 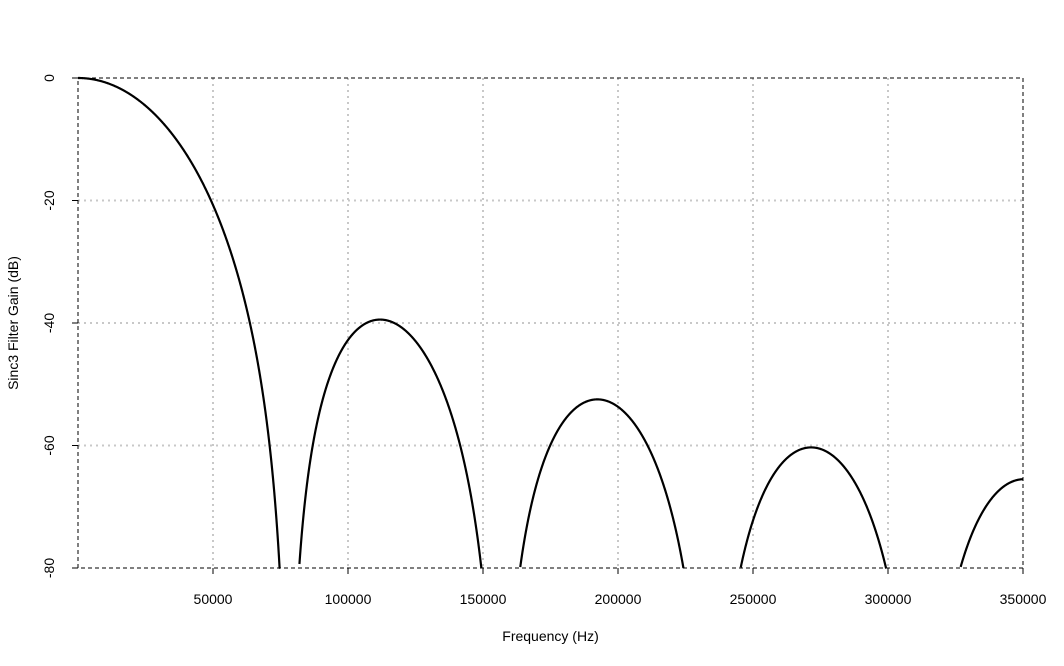 I want to click on x-tick-label: 200000, so click(x=618, y=599).